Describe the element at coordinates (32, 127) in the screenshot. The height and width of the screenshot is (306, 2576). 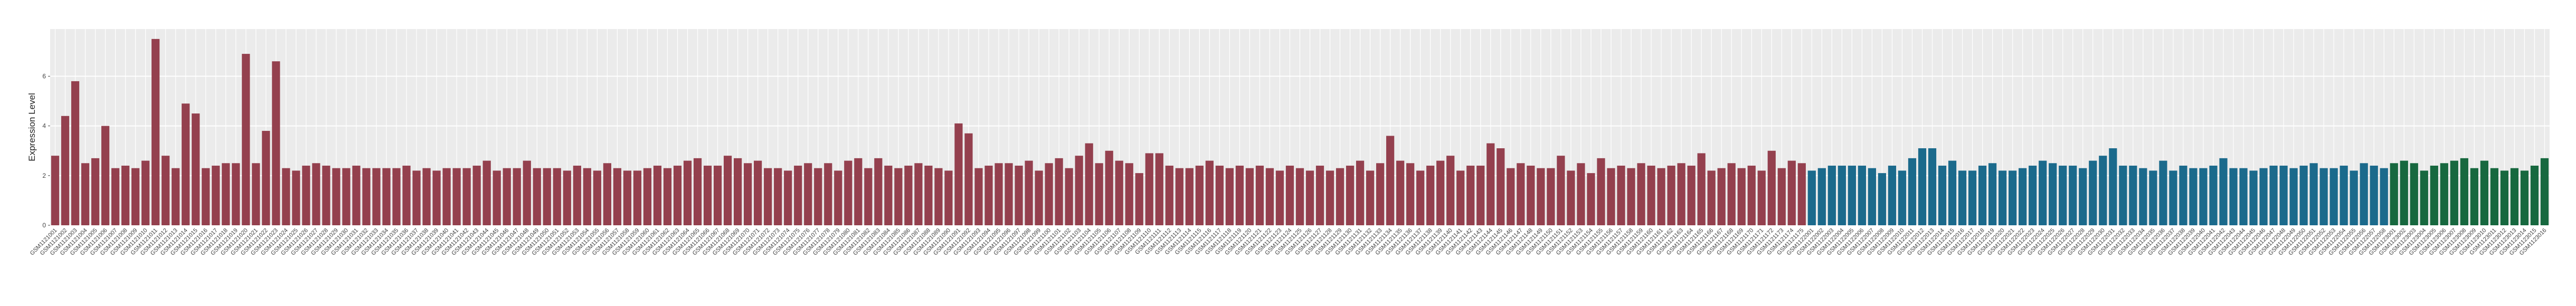
I see `y-axis-label: Expression Level` at that location.